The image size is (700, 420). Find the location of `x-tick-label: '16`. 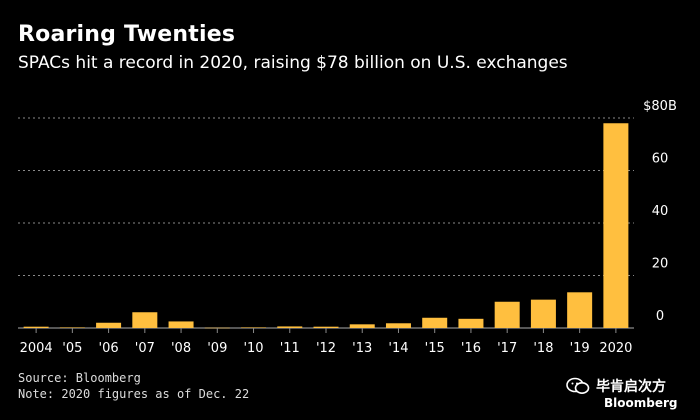

x-tick-label: '16 is located at coordinates (471, 348).